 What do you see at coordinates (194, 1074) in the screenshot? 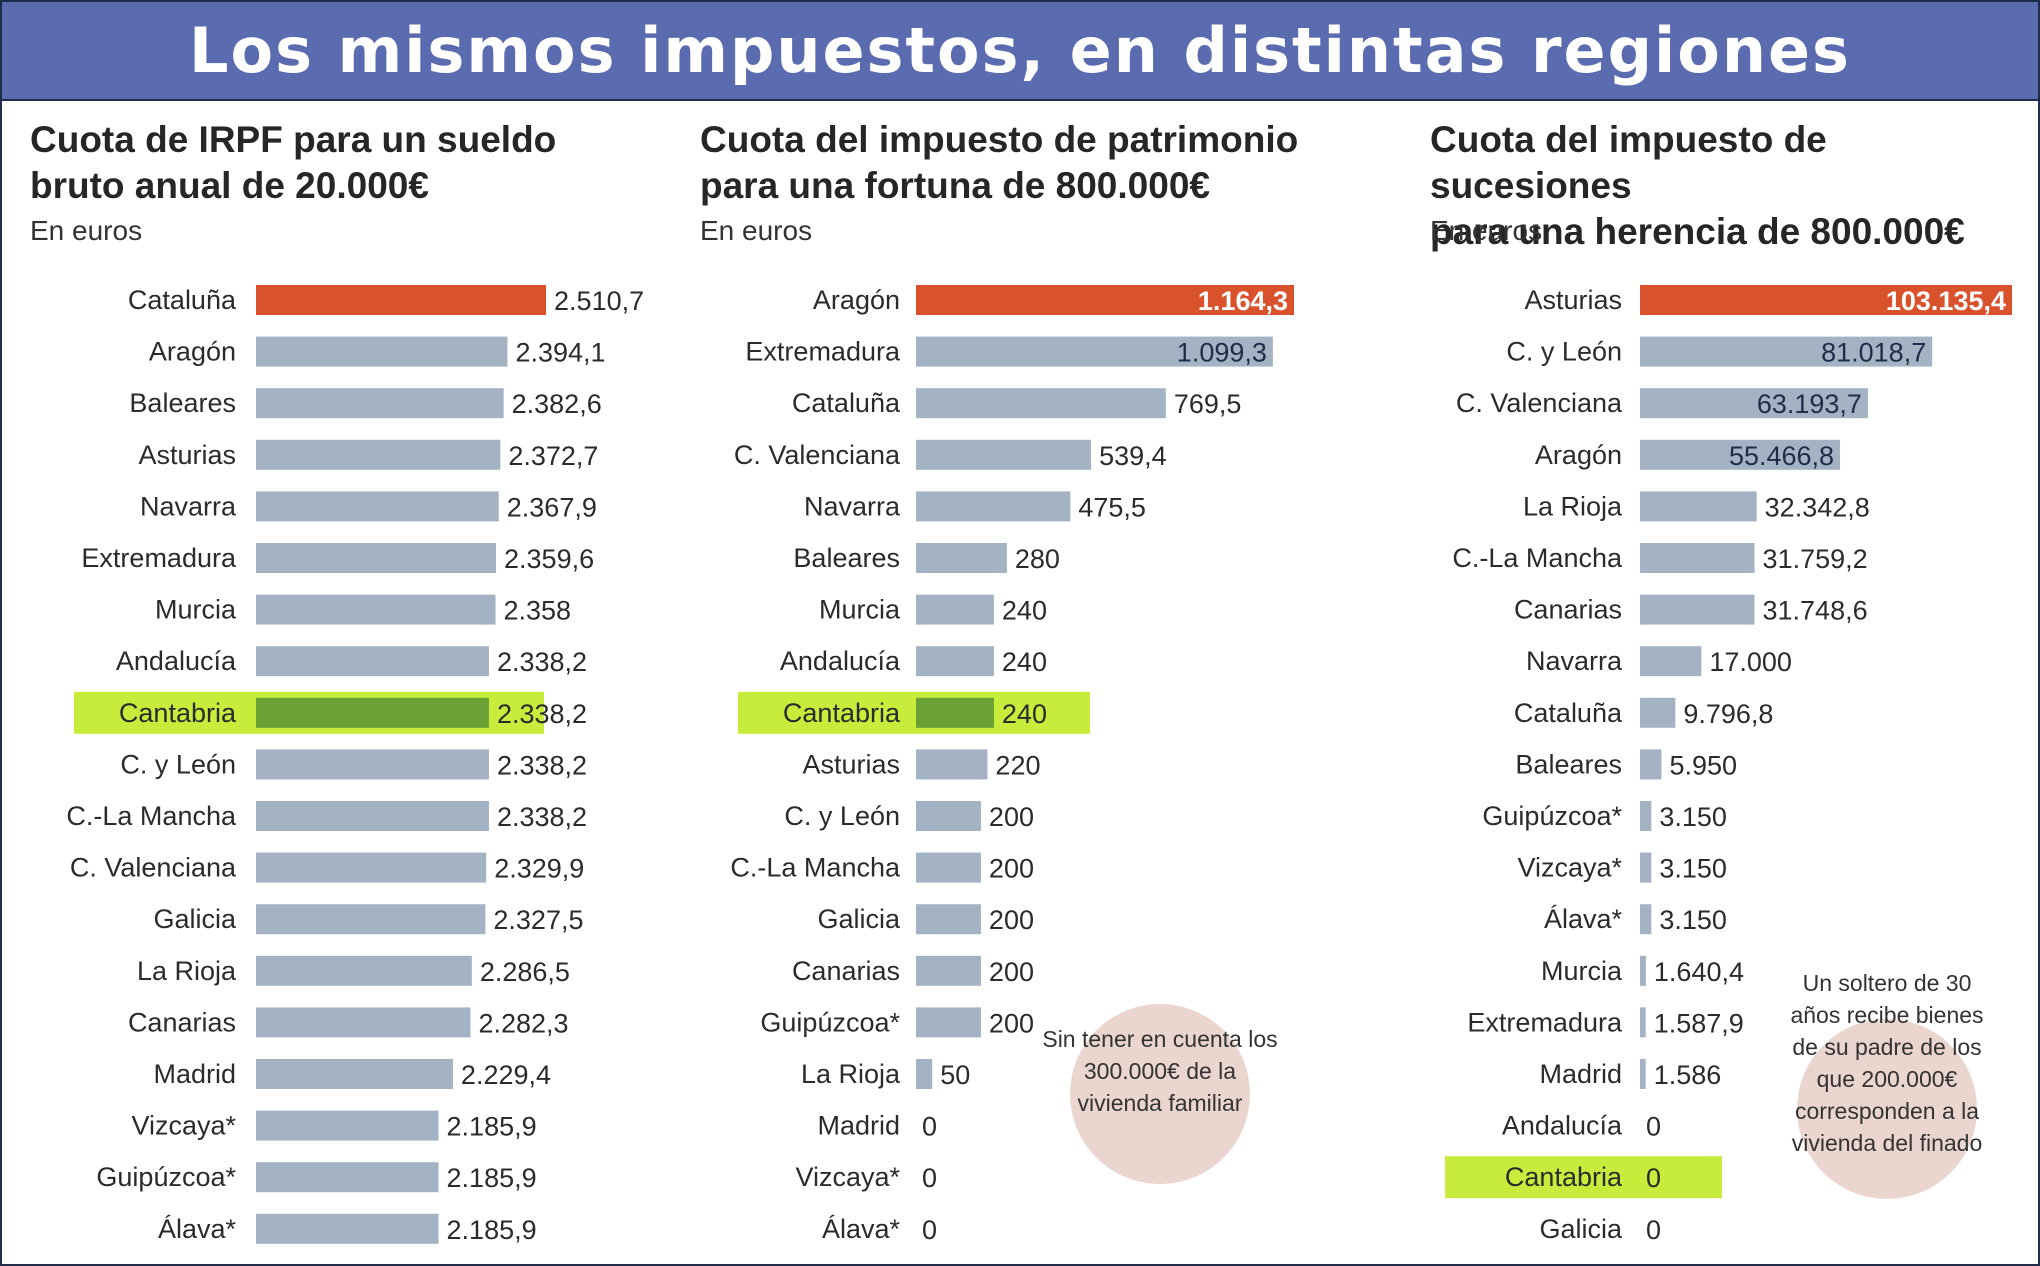
I see `irpf-category-madrid: Madrid` at bounding box center [194, 1074].